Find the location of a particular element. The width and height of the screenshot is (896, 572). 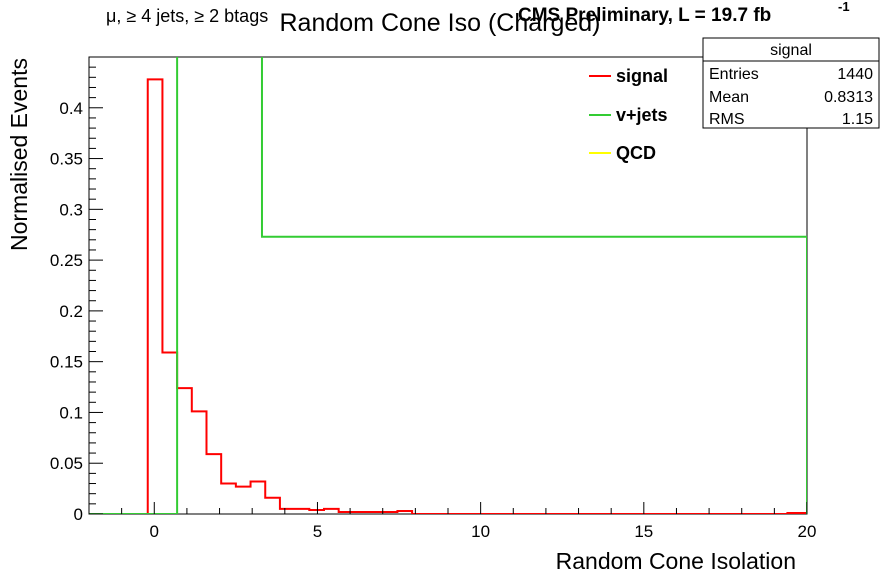

cms-annotation-superscript: -1 is located at coordinates (844, 7).